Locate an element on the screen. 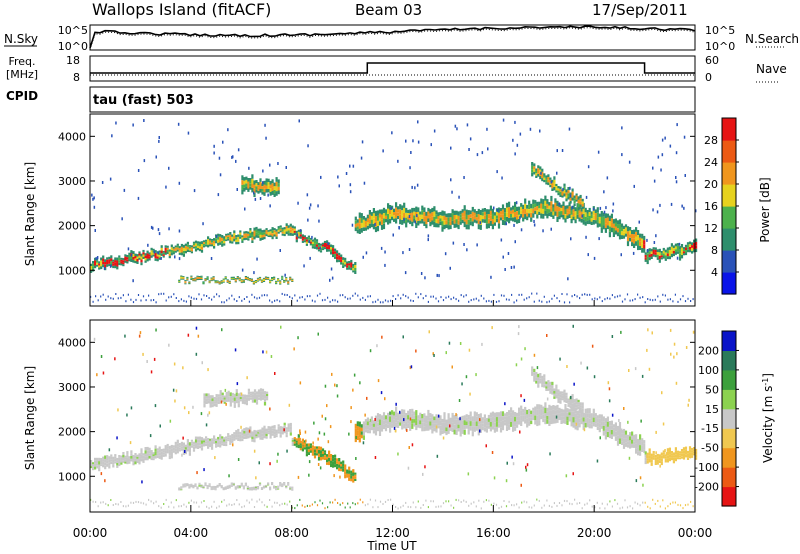 The width and height of the screenshot is (800, 554). x-tick-label: 04:00 is located at coordinates (191, 533).